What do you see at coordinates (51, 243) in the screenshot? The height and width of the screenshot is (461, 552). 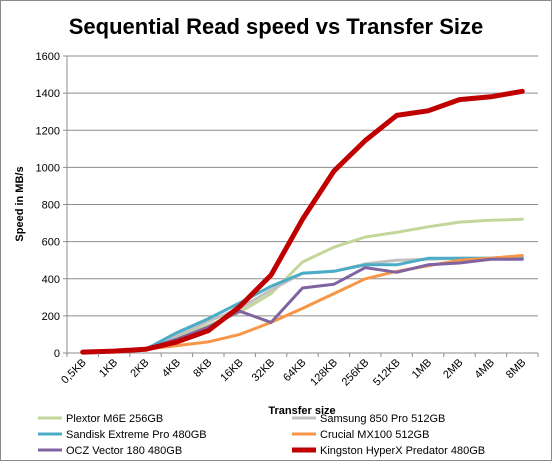 I see `y-tick-label: 600` at bounding box center [51, 243].